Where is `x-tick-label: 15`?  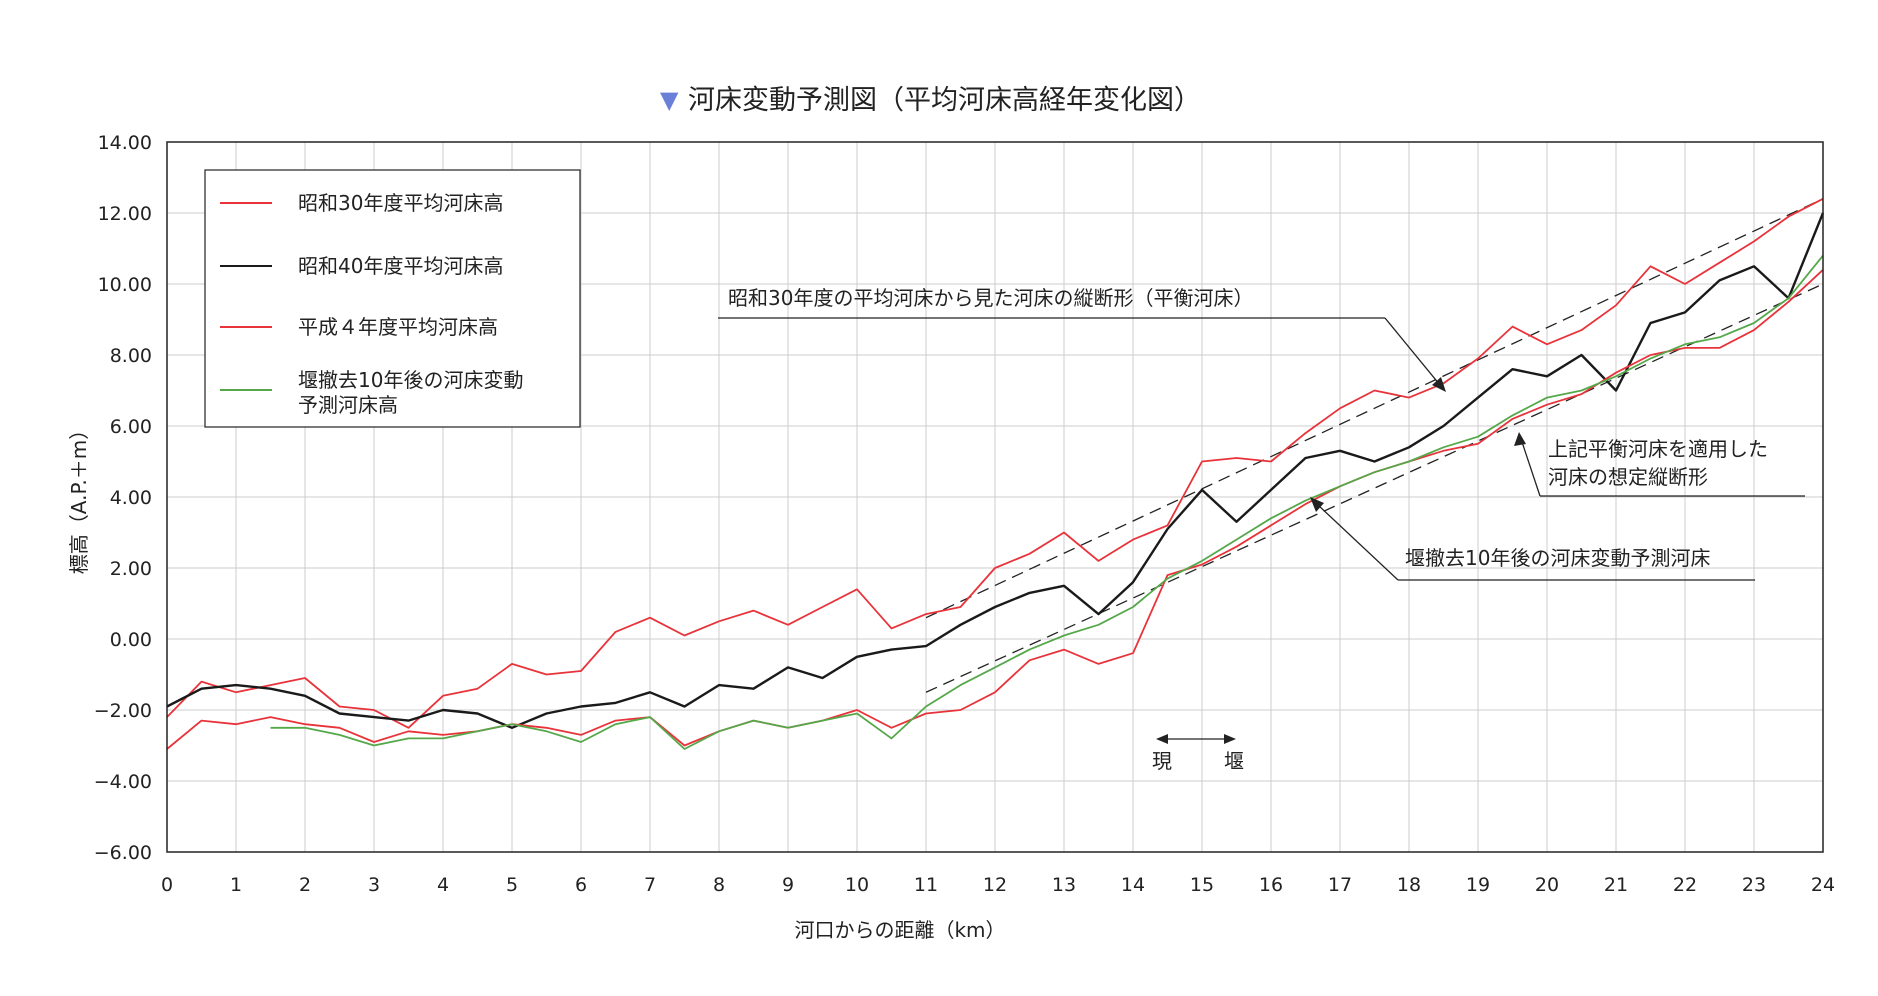 x-tick-label: 15 is located at coordinates (1202, 885).